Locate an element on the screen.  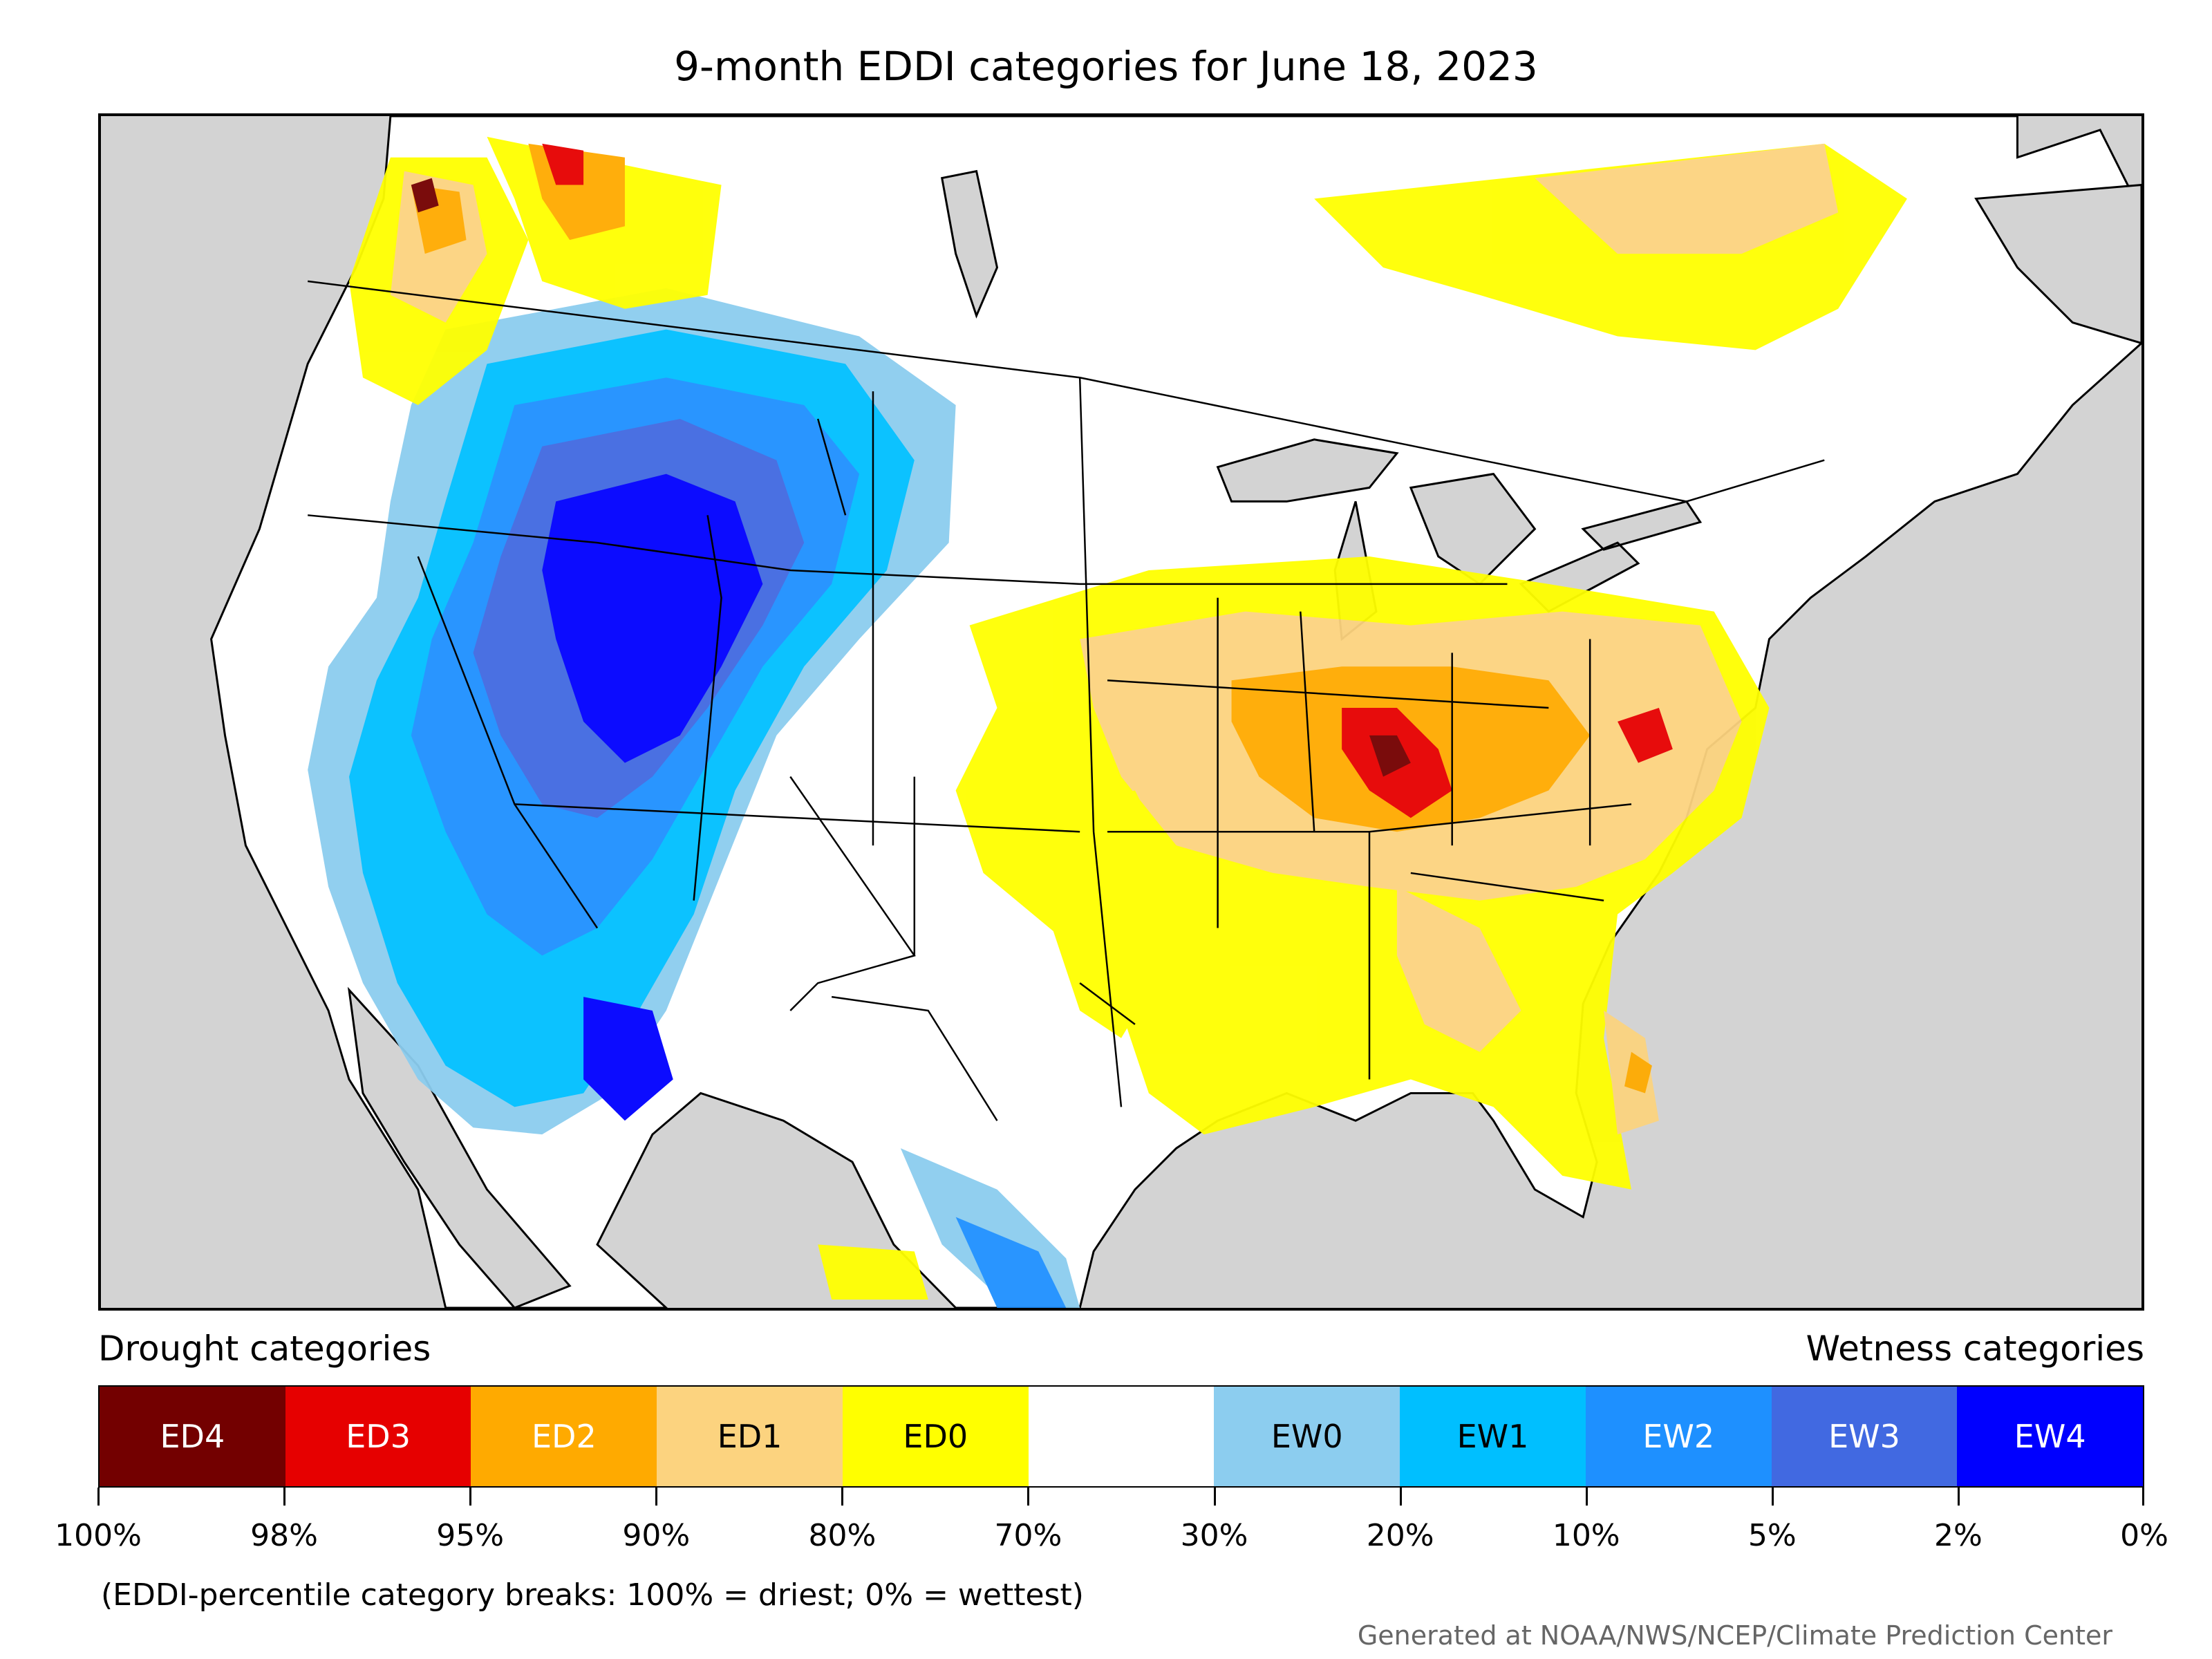
colorbar-tick-label: 20% is located at coordinates (1400, 1535).